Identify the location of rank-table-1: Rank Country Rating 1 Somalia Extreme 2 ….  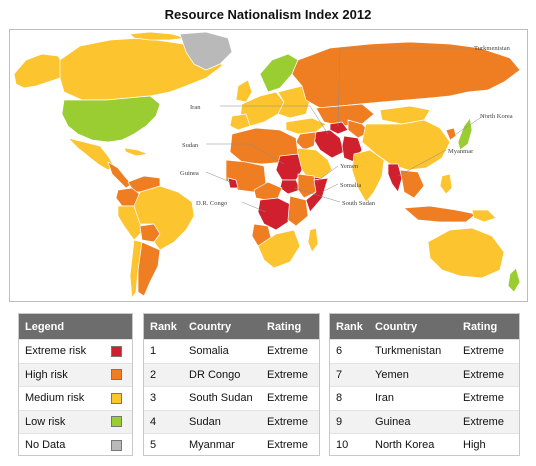
(231, 384).